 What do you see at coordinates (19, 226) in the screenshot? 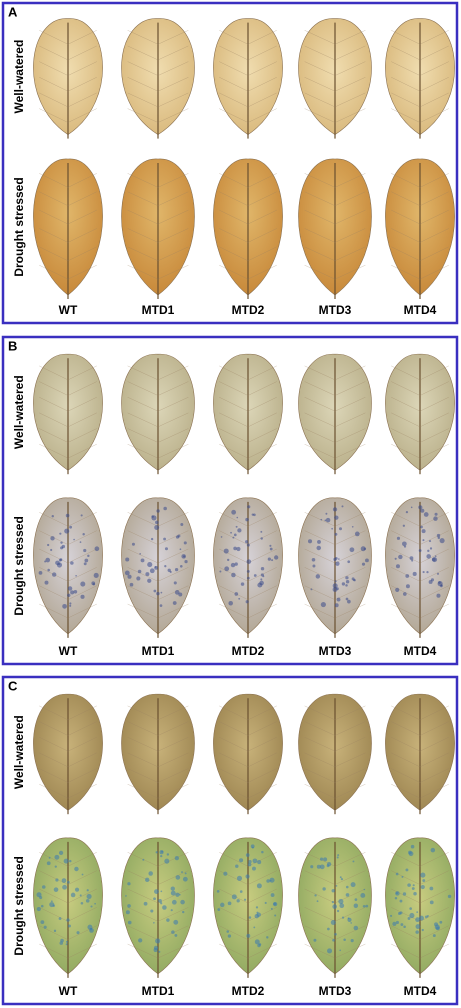
I see `row-label: Drought stressed` at bounding box center [19, 226].